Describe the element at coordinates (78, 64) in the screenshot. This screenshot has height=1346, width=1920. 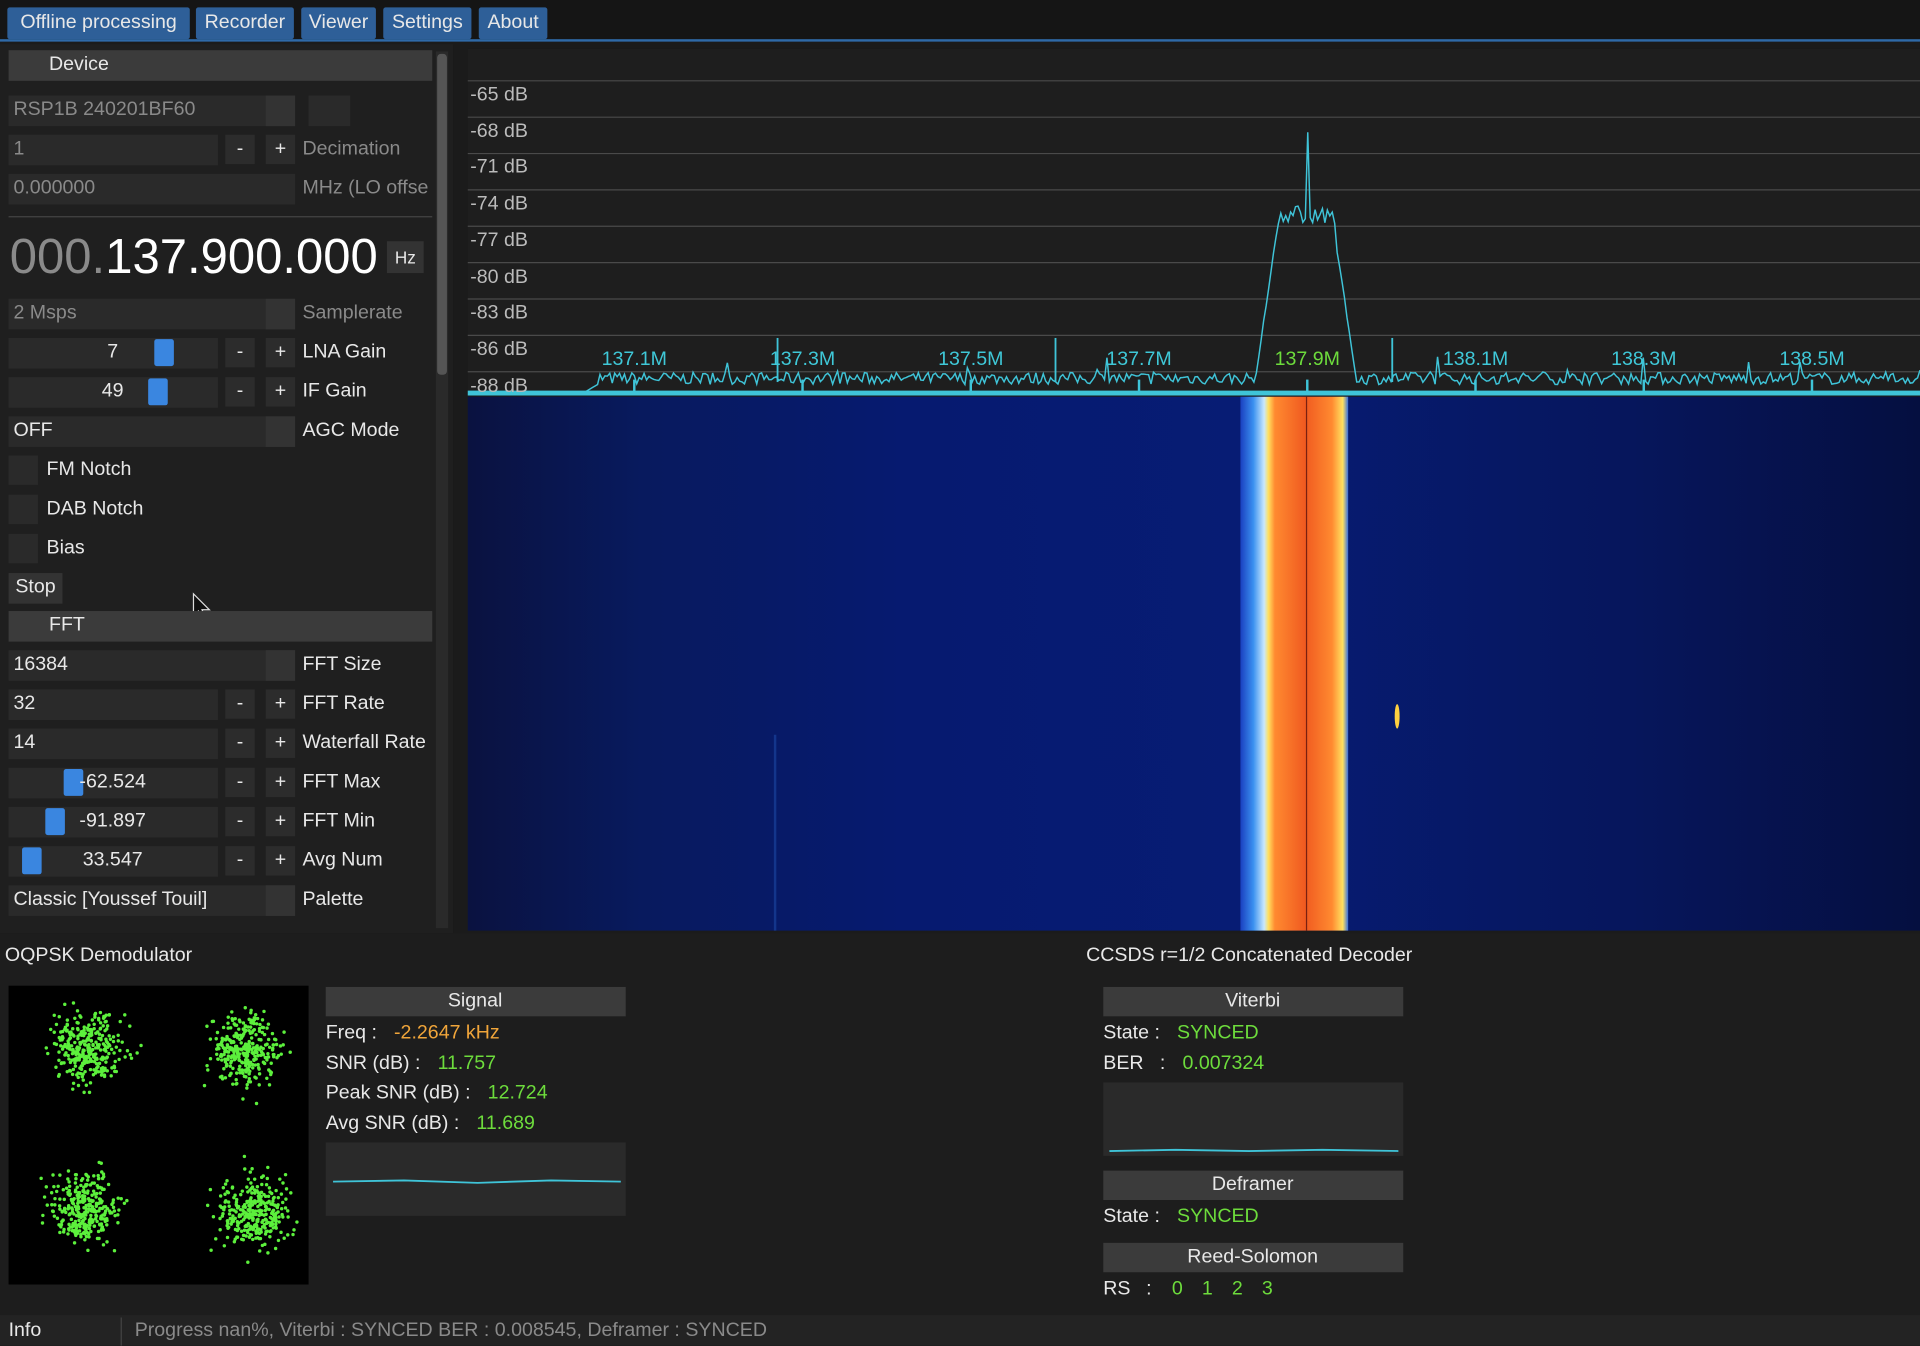
I see `section-header-label: Device` at that location.